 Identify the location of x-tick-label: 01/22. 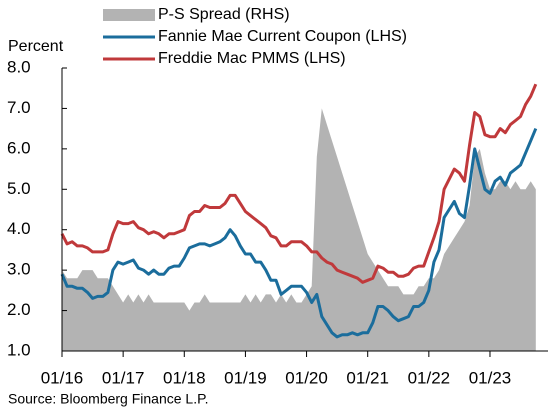
(429, 377).